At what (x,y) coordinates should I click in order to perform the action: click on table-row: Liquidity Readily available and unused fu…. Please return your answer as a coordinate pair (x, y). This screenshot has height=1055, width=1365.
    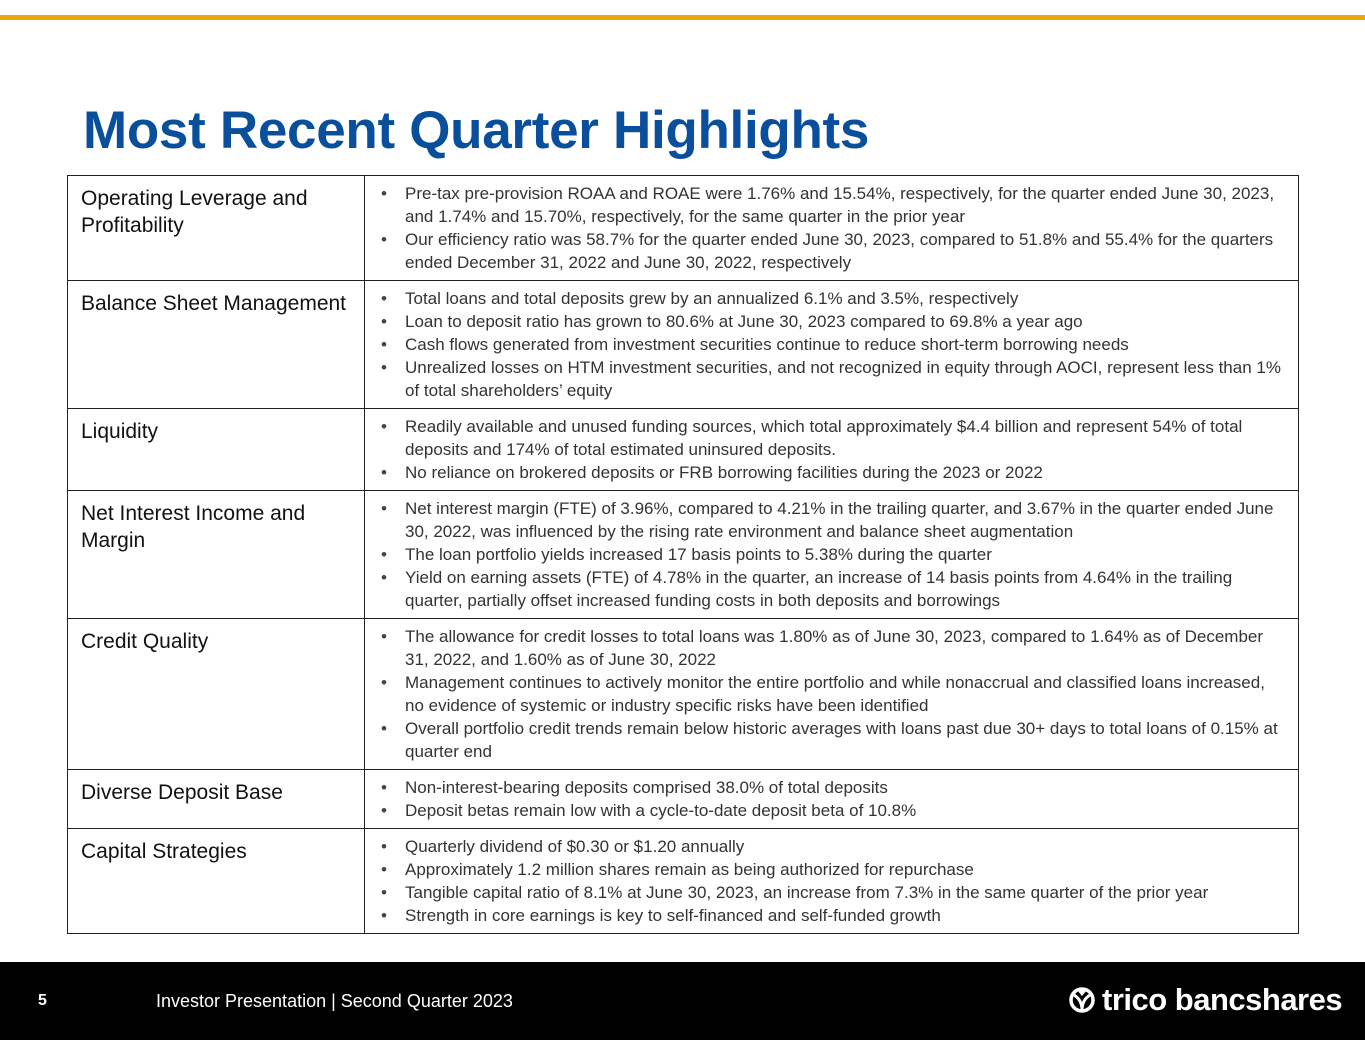
    Looking at the image, I should click on (683, 449).